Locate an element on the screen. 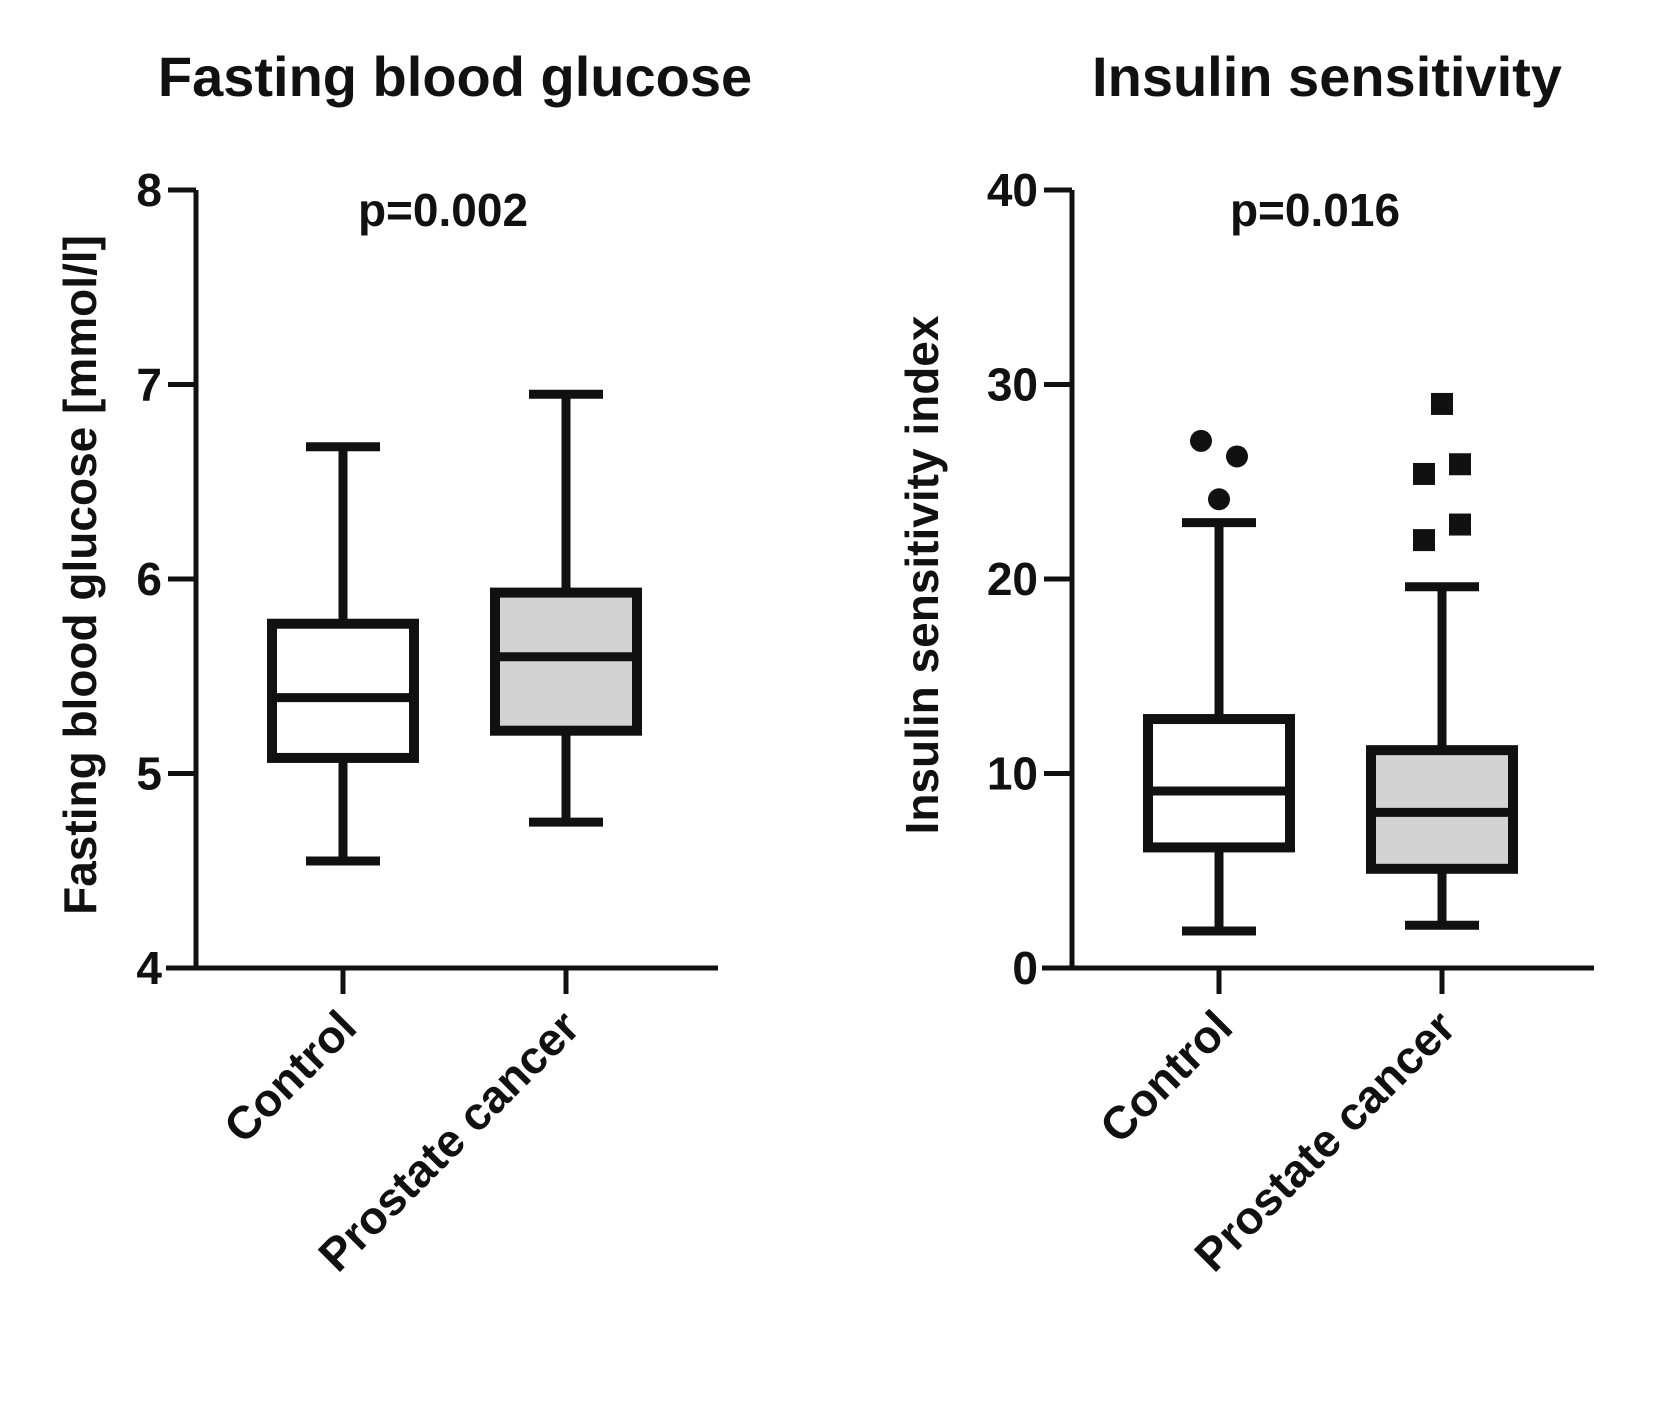 Image resolution: width=1654 pixels, height=1414 pixels. p-value-annotation: p=0.002 is located at coordinates (443, 210).